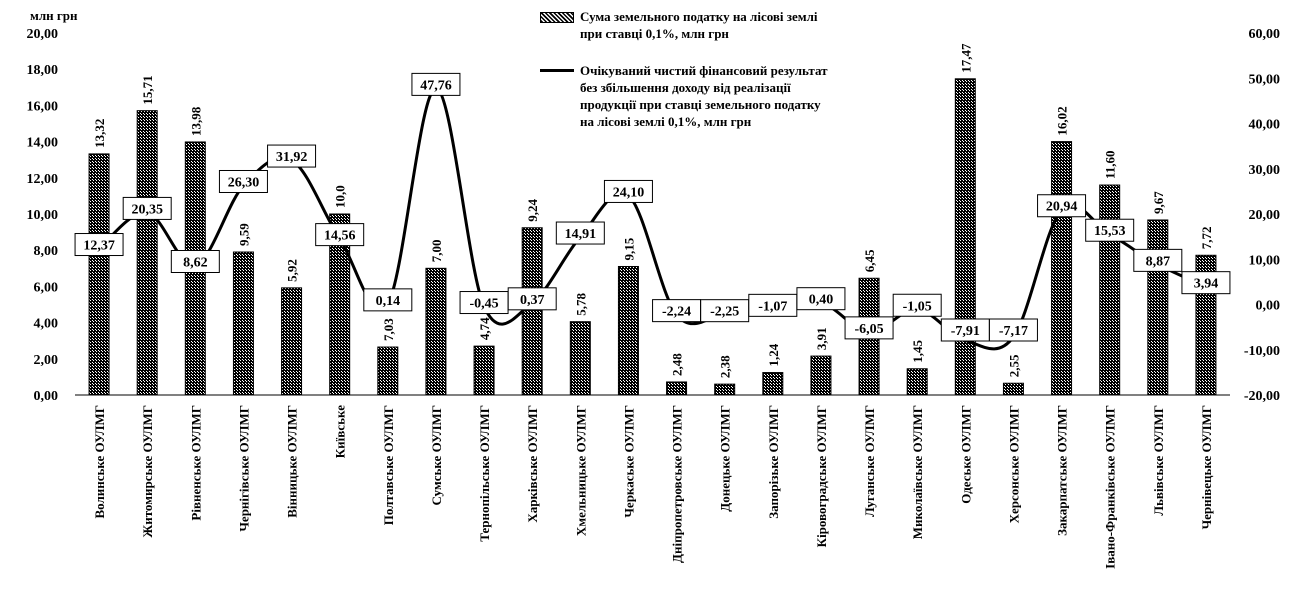 The width and height of the screenshot is (1289, 605). I want to click on line-value-label: -7,91, so click(965, 330).